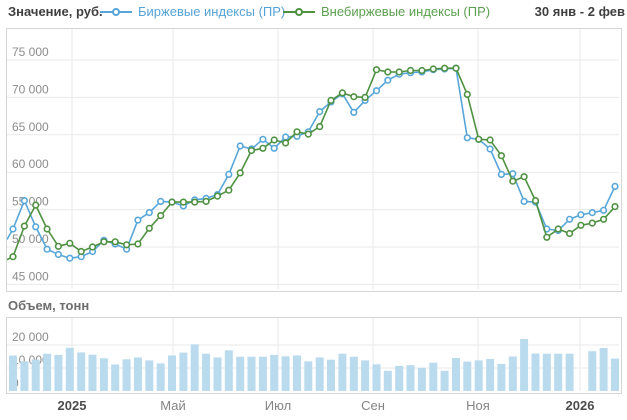  Describe the element at coordinates (30, 164) in the screenshot. I see `y-tick-label: 60 000` at that location.